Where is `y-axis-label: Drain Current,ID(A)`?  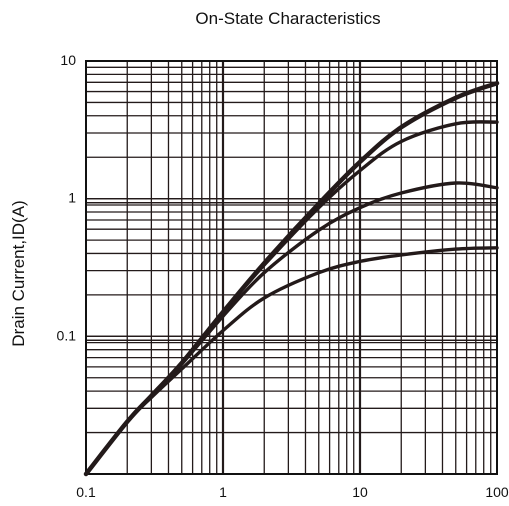
y-axis-label: Drain Current,ID(A) is located at coordinates (18, 273).